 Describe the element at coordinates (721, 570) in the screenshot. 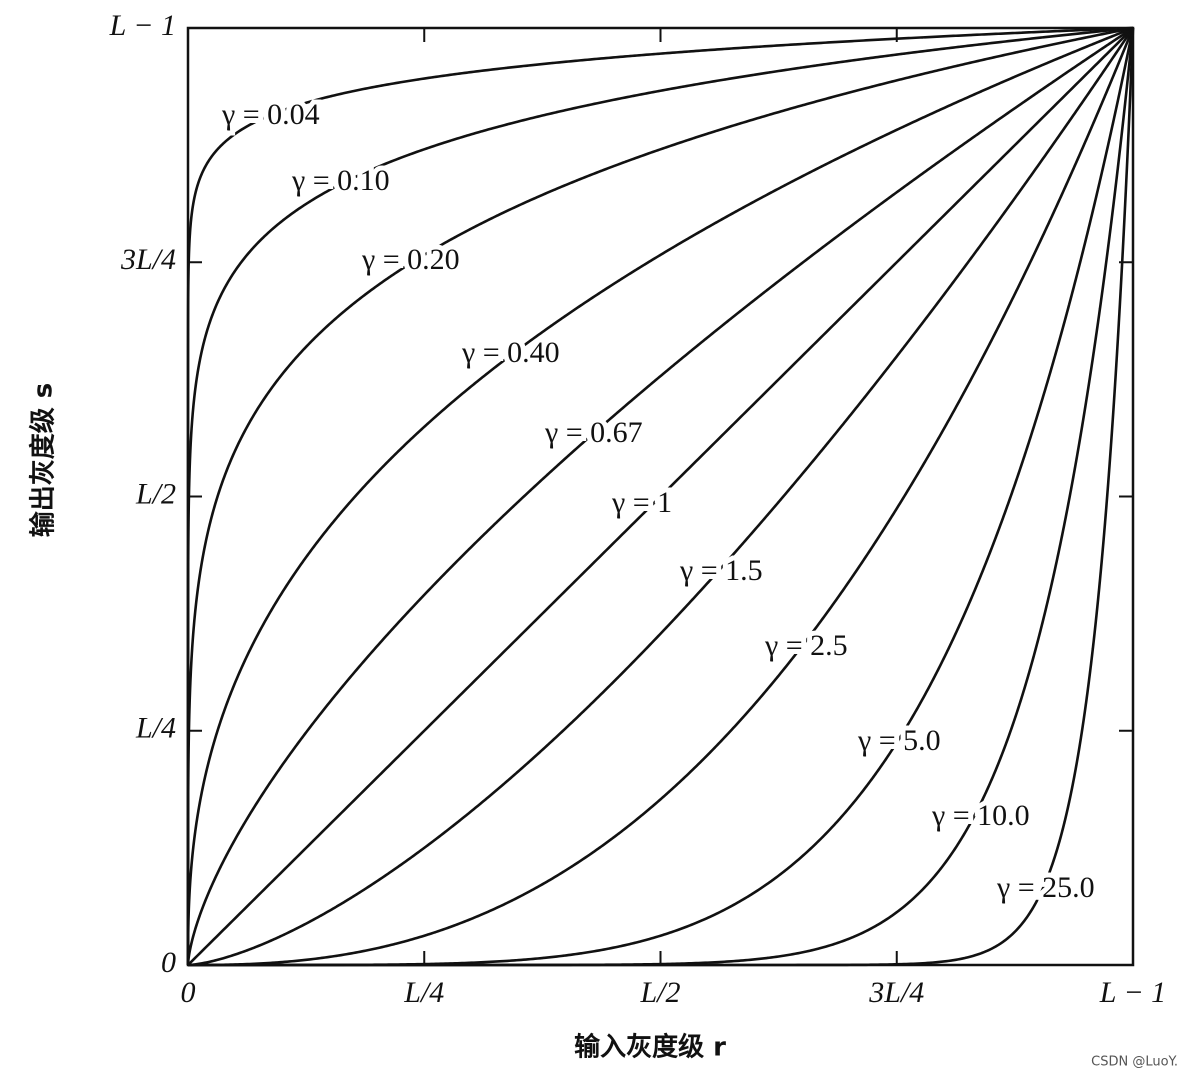

I see `curve-label: γ = 1.5` at that location.